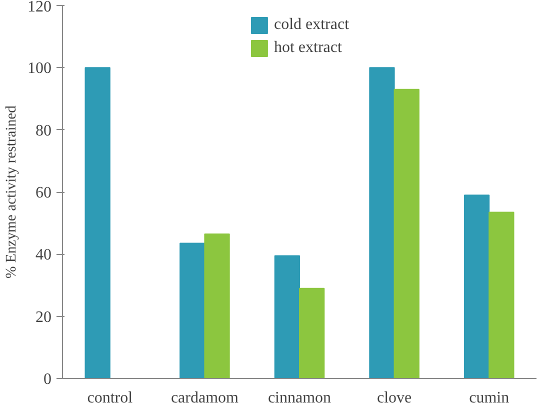 The image size is (541, 409). What do you see at coordinates (44, 317) in the screenshot?
I see `y-tick-label: 20` at bounding box center [44, 317].